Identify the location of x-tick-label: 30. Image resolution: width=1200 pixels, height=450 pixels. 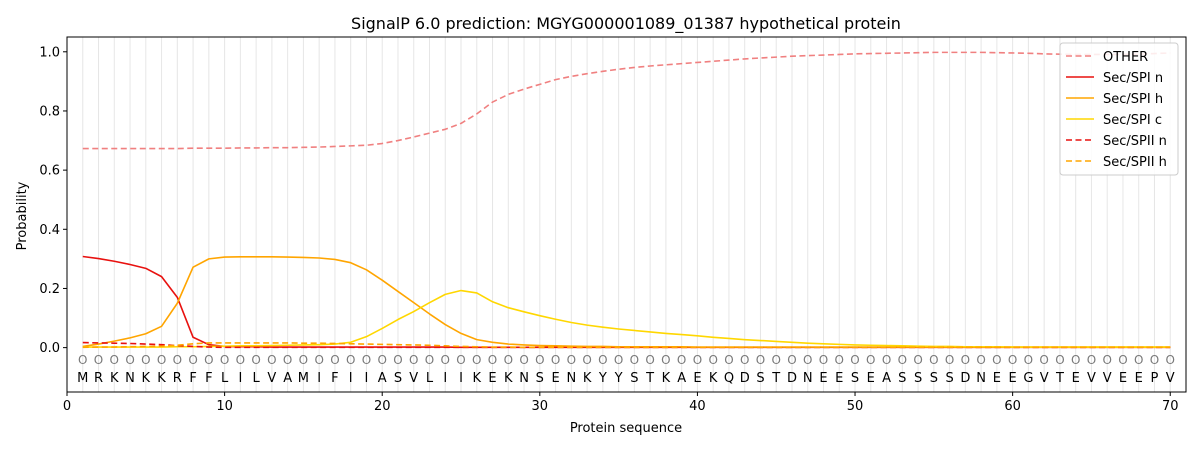
(540, 406).